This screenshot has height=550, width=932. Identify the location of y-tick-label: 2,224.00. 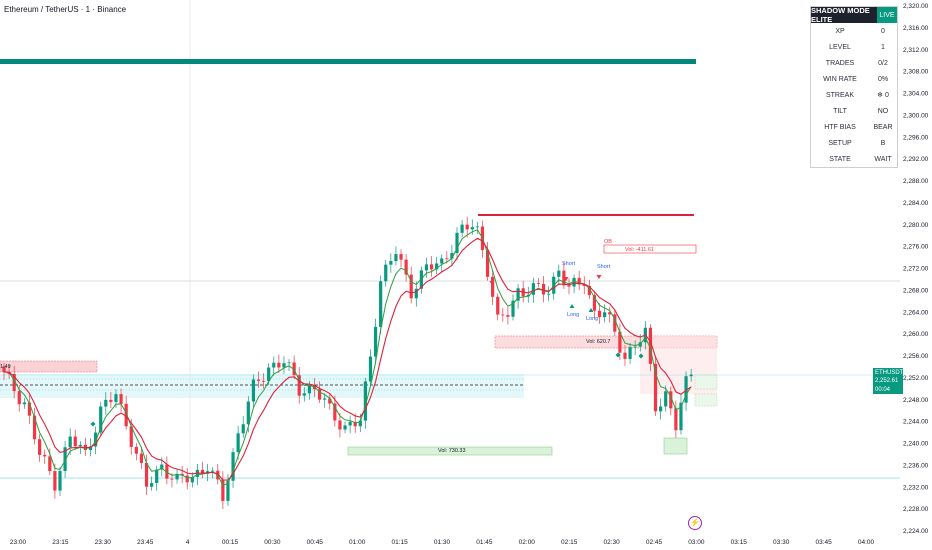
(916, 531).